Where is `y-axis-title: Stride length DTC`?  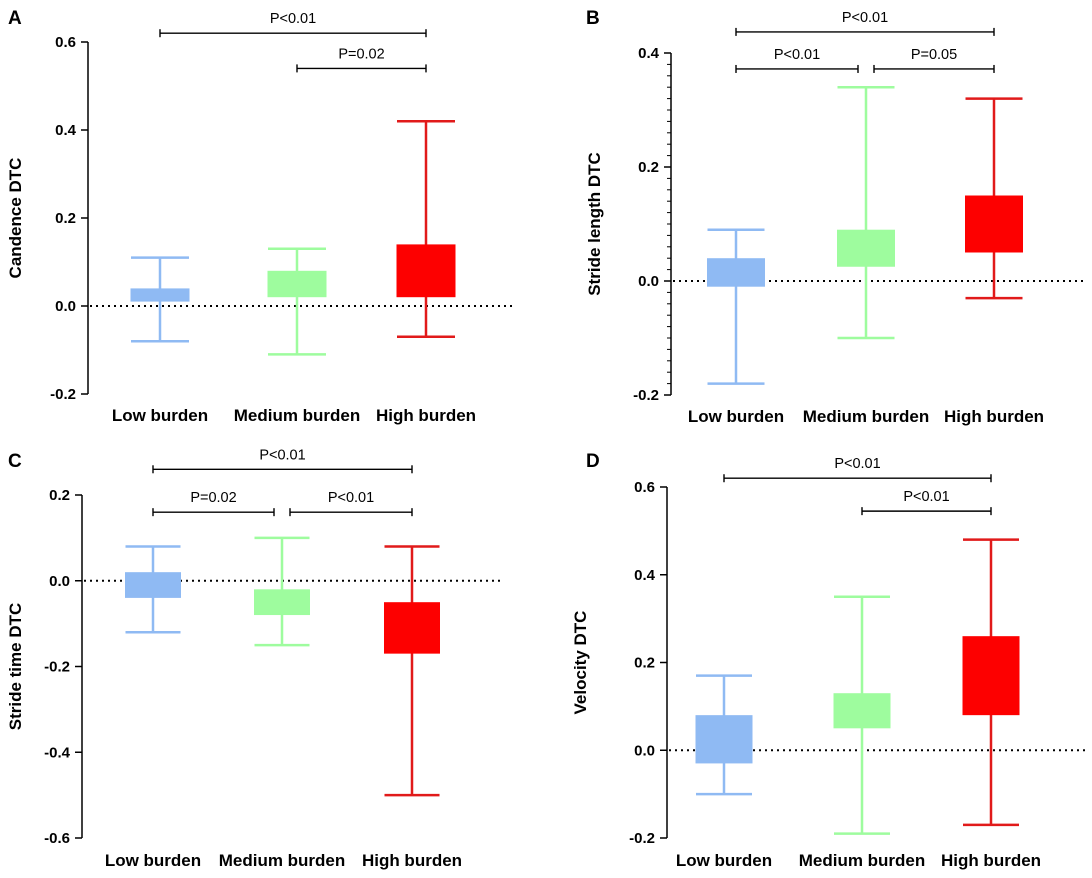 y-axis-title: Stride length DTC is located at coordinates (594, 224).